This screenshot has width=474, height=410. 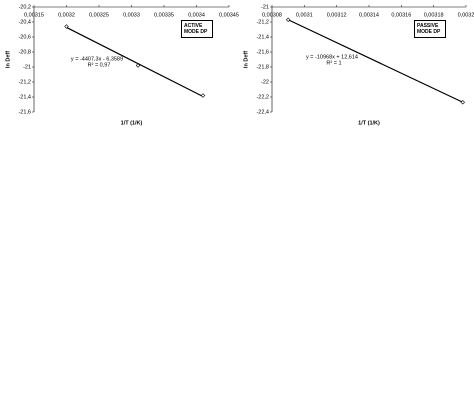 I want to click on y-tick-label: -21,8, so click(x=262, y=67).